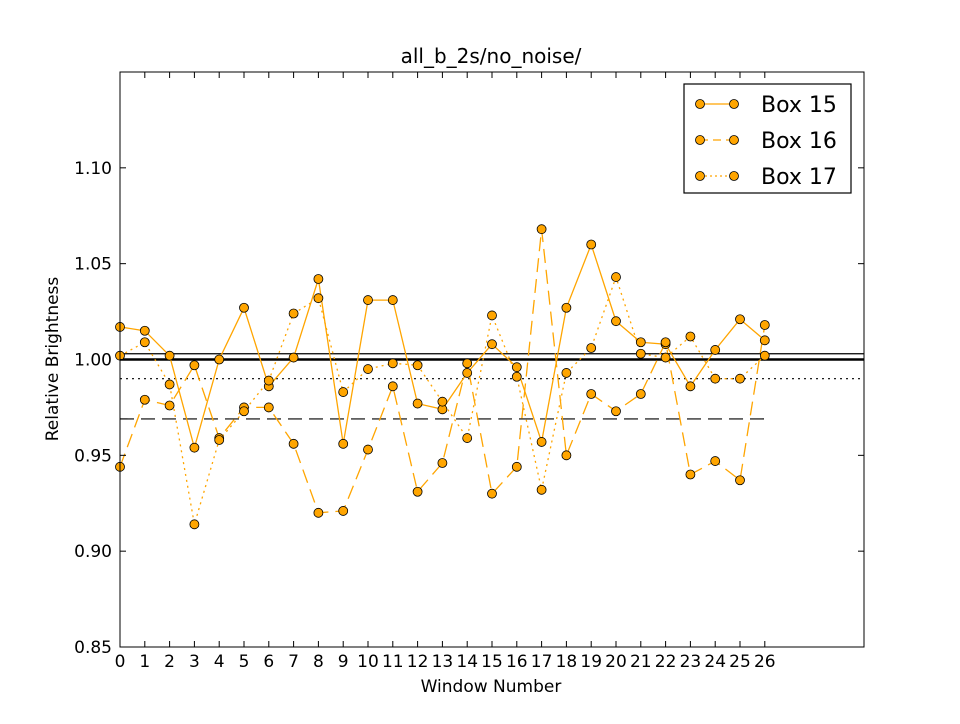 Image resolution: width=960 pixels, height=724 pixels. Describe the element at coordinates (517, 662) in the screenshot. I see `x-tick-label: 16` at that location.